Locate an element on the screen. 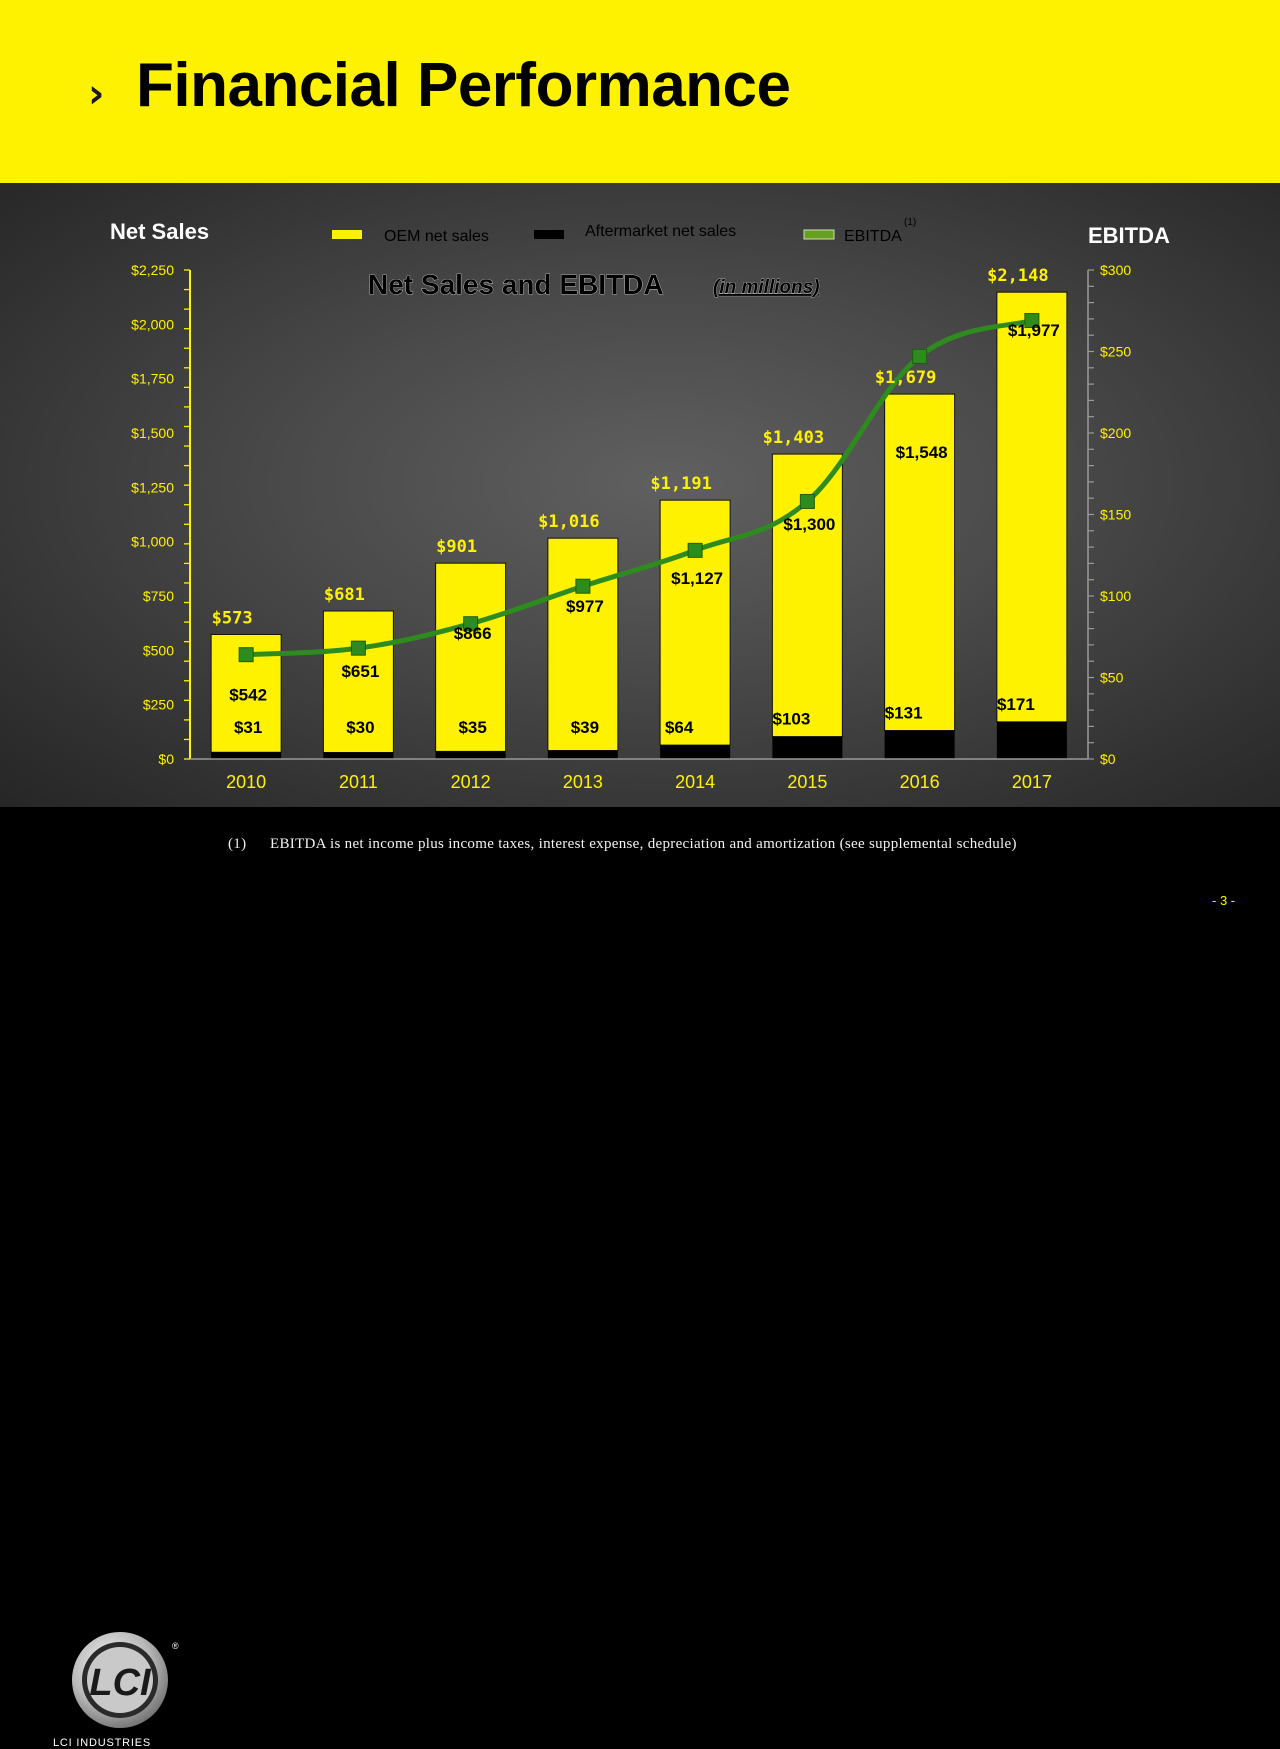  right-axis-tick-label: $100 is located at coordinates (1115, 596).